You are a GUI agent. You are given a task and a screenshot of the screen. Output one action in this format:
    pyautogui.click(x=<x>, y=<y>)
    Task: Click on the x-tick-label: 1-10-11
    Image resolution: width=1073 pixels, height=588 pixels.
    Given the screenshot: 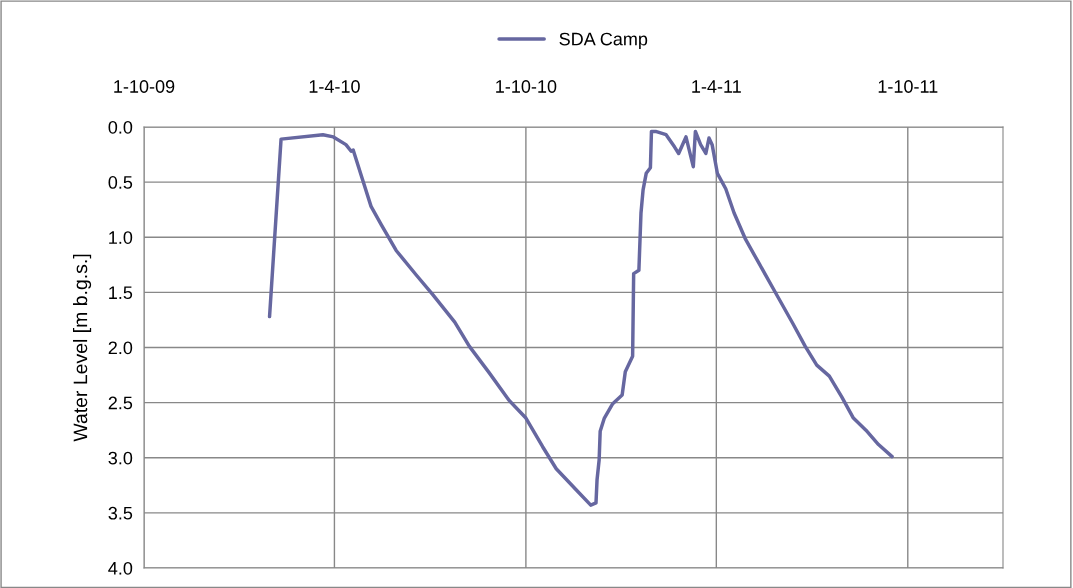 What is the action you would take?
    pyautogui.click(x=908, y=86)
    